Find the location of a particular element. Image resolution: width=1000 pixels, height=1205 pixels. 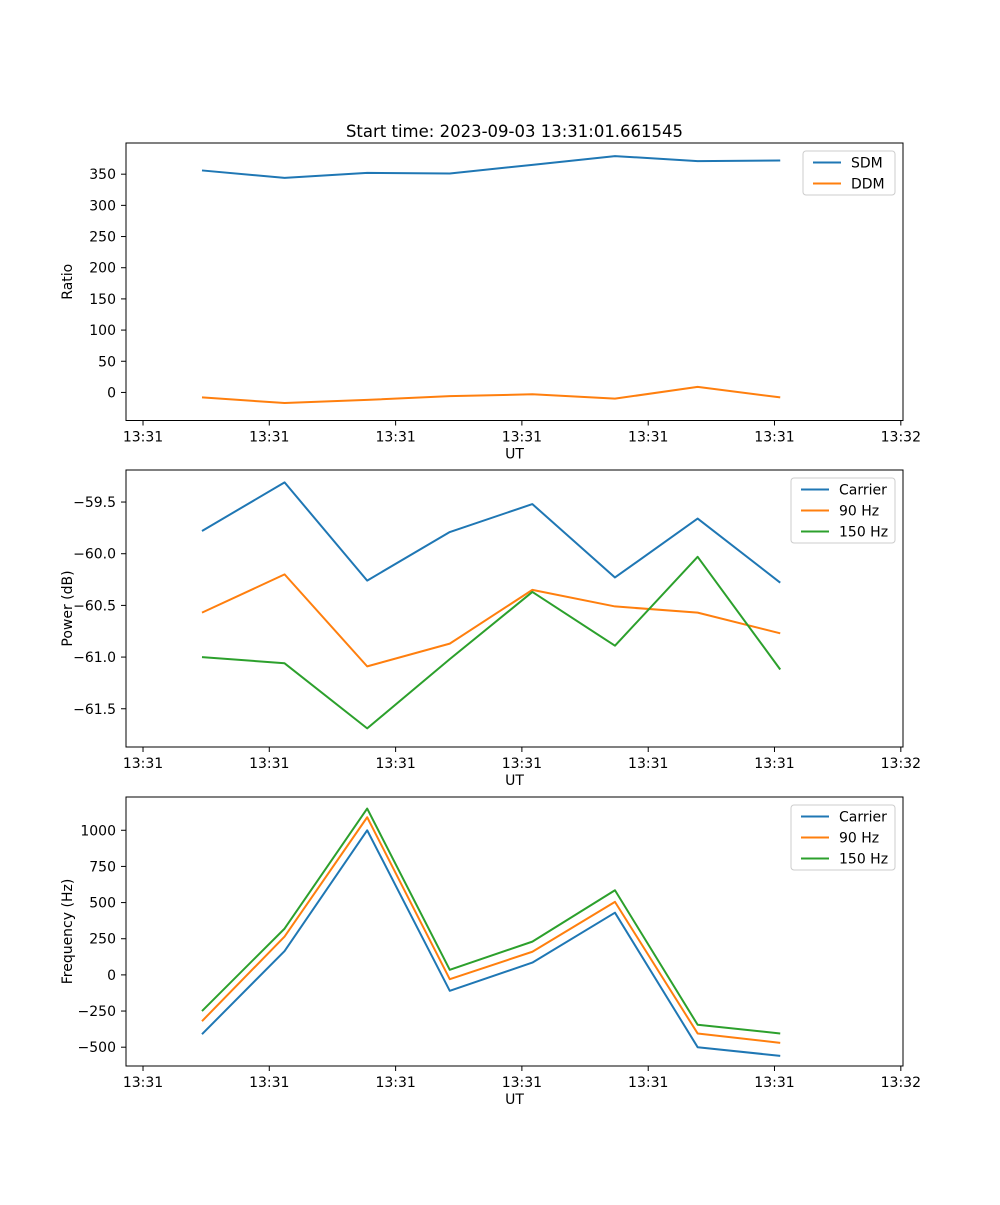

y-axis-tick-label: 300 is located at coordinates (102, 206).